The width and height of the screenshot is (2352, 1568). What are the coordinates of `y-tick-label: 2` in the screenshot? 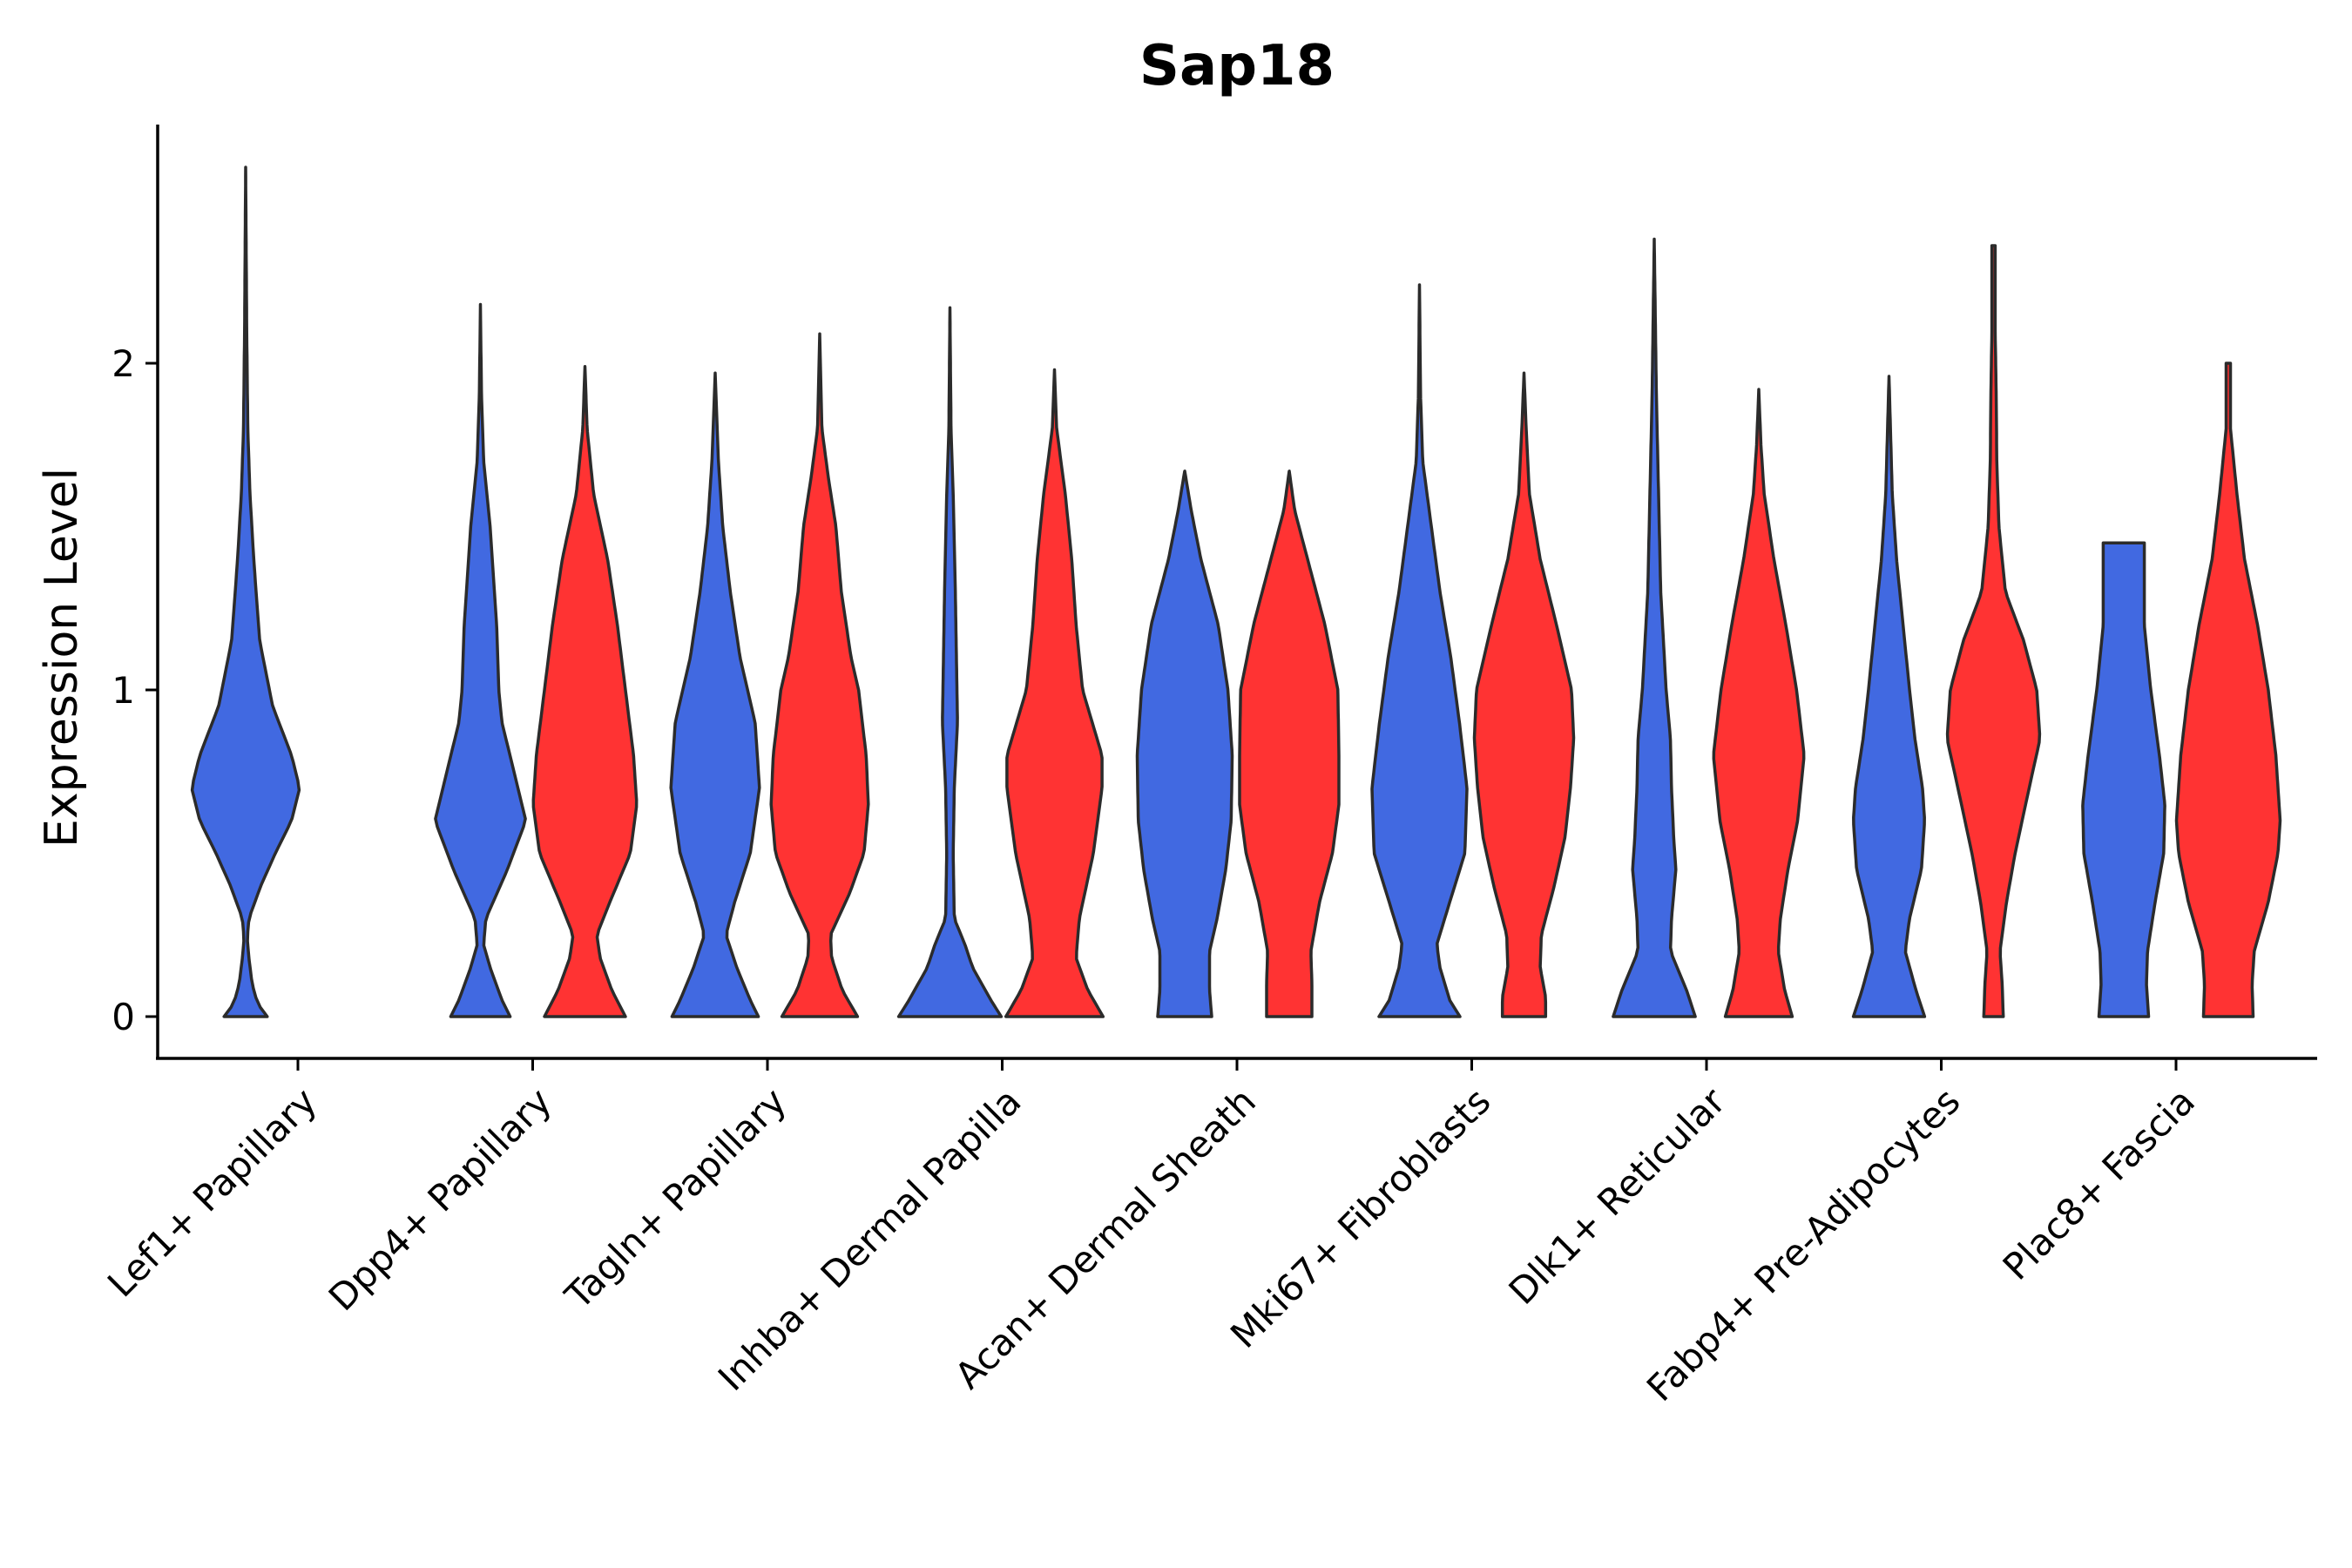 It's located at (124, 363).